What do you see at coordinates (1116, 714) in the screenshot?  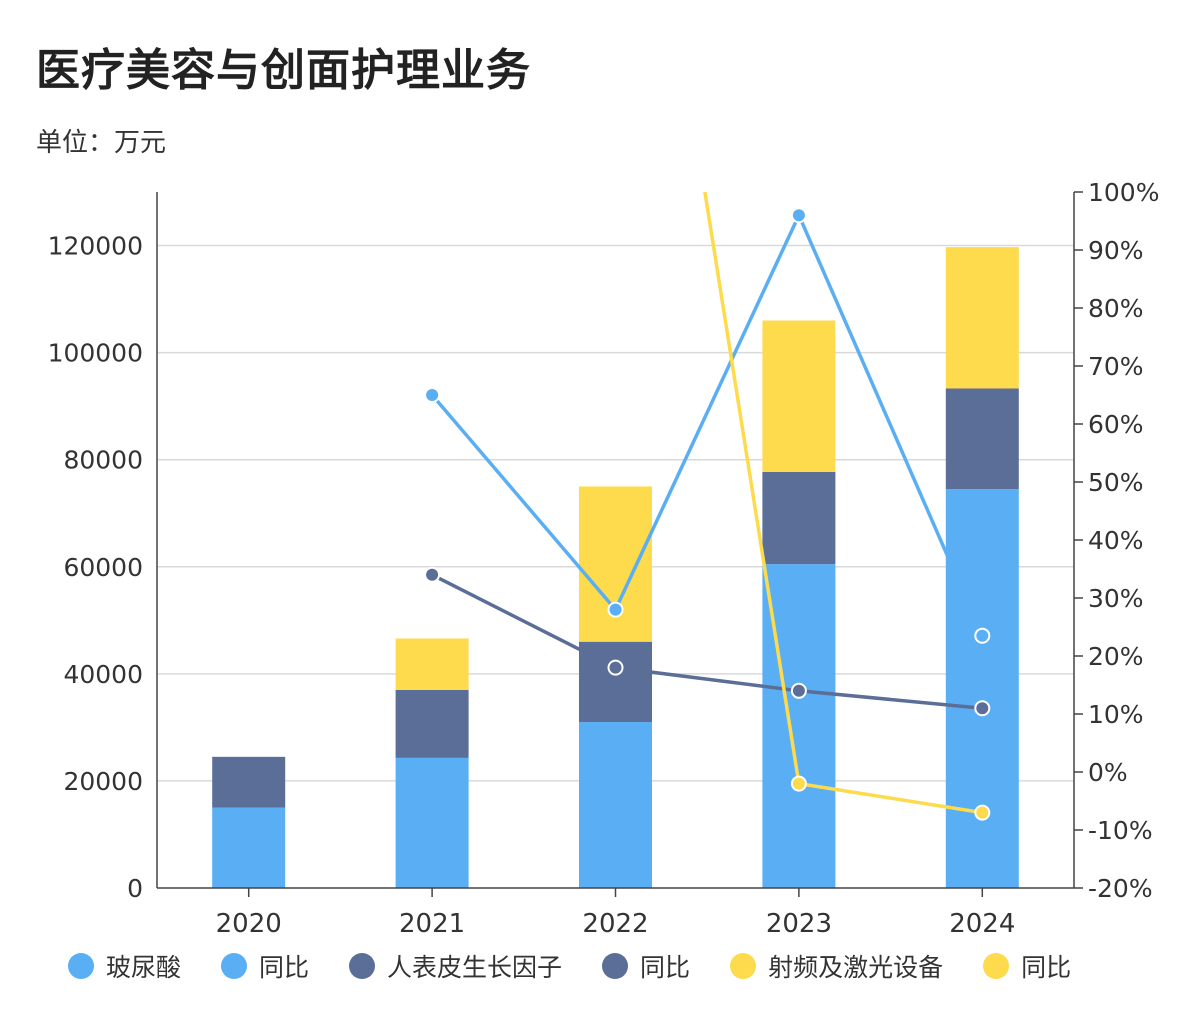 I see `y2-tick-label: 10%` at bounding box center [1116, 714].